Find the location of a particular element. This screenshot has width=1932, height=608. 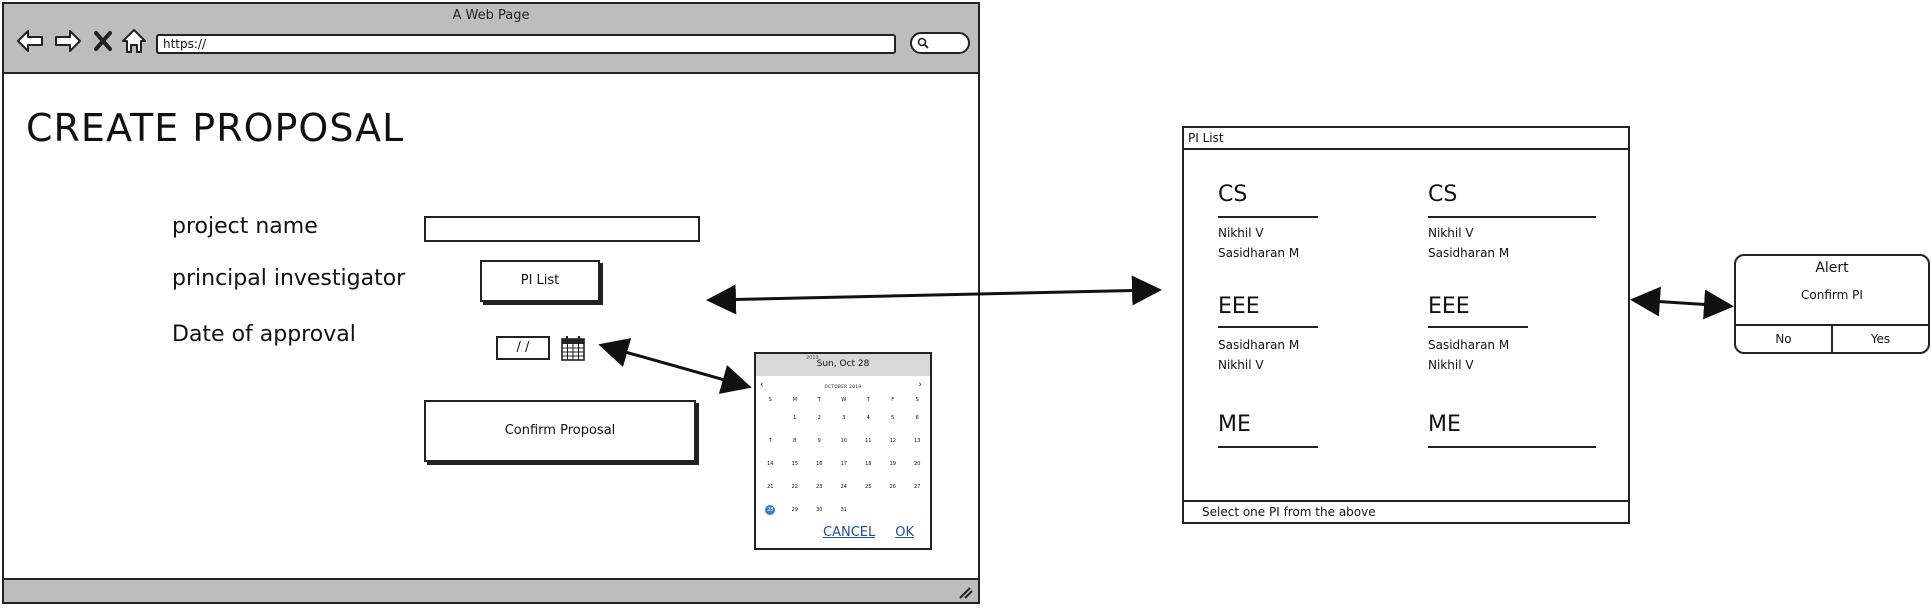

alert-dialog: Alert Confirm PI No Yes is located at coordinates (1832, 304).